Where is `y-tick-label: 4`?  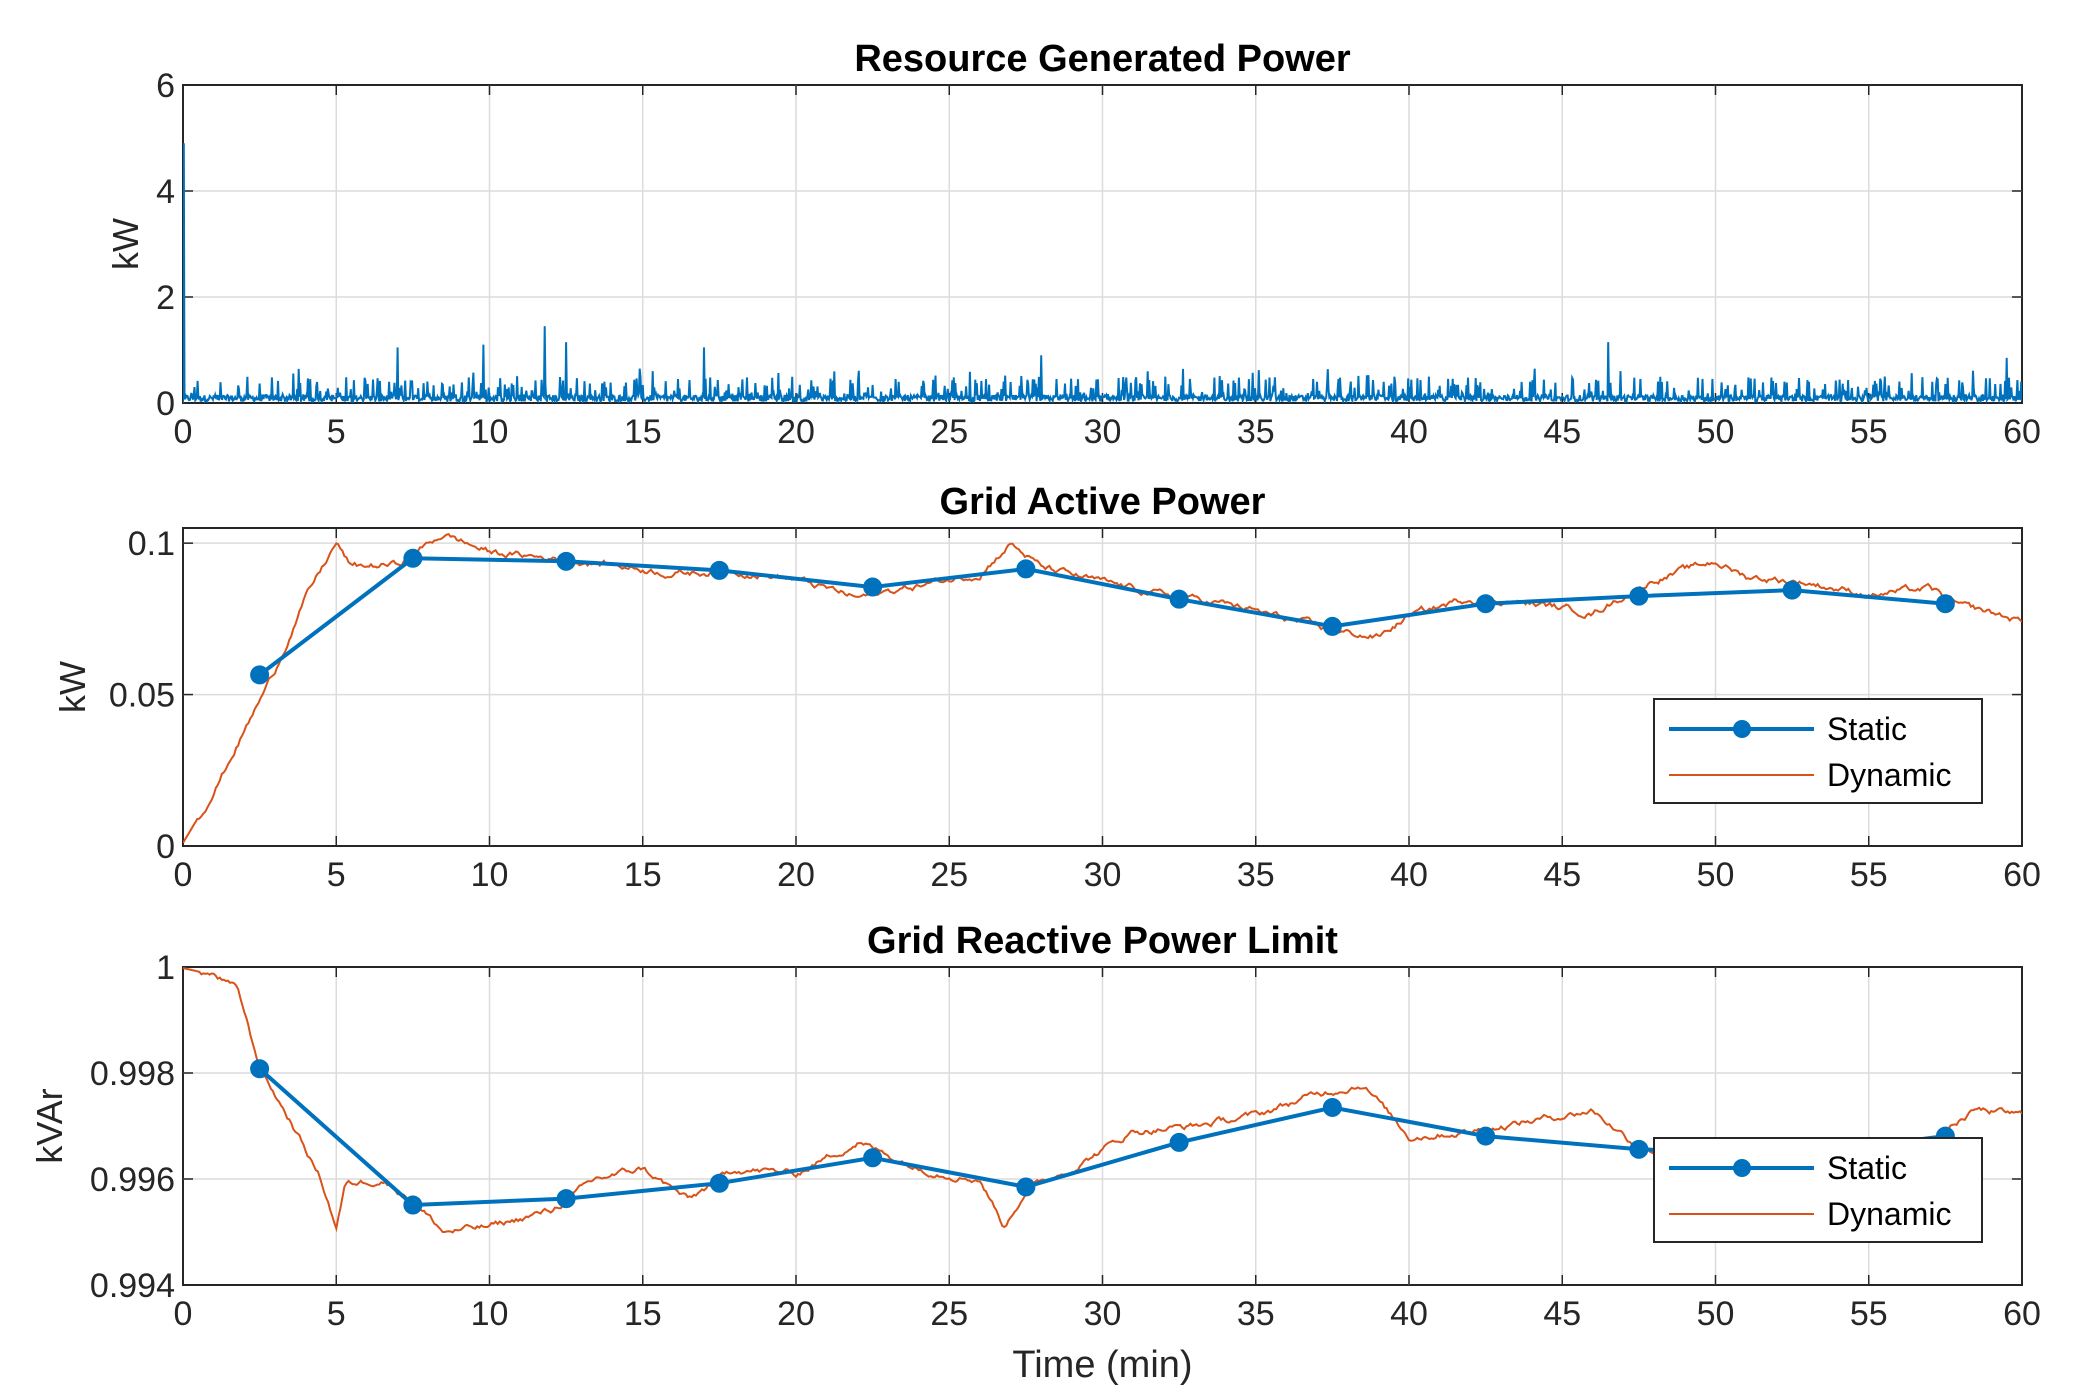
y-tick-label: 4 is located at coordinates (165, 192).